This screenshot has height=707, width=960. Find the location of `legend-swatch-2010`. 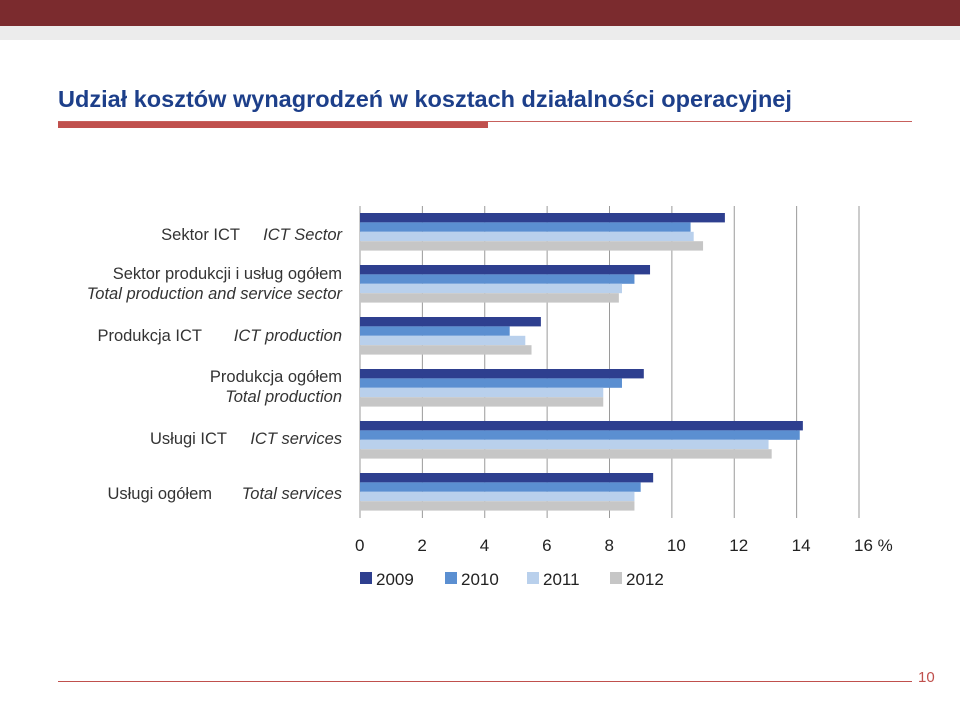

legend-swatch-2010 is located at coordinates (451, 578).